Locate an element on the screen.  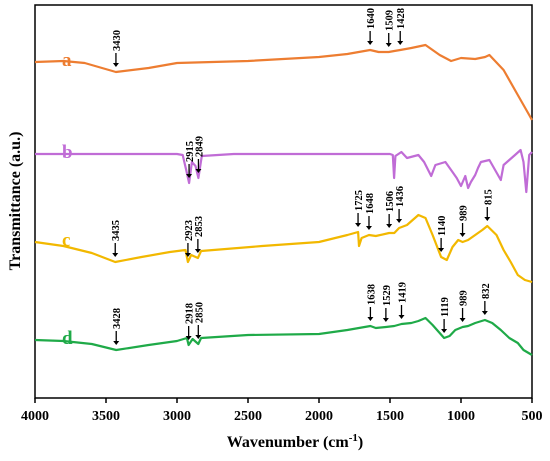
series-letters: a b c d is located at coordinates (67, 199).